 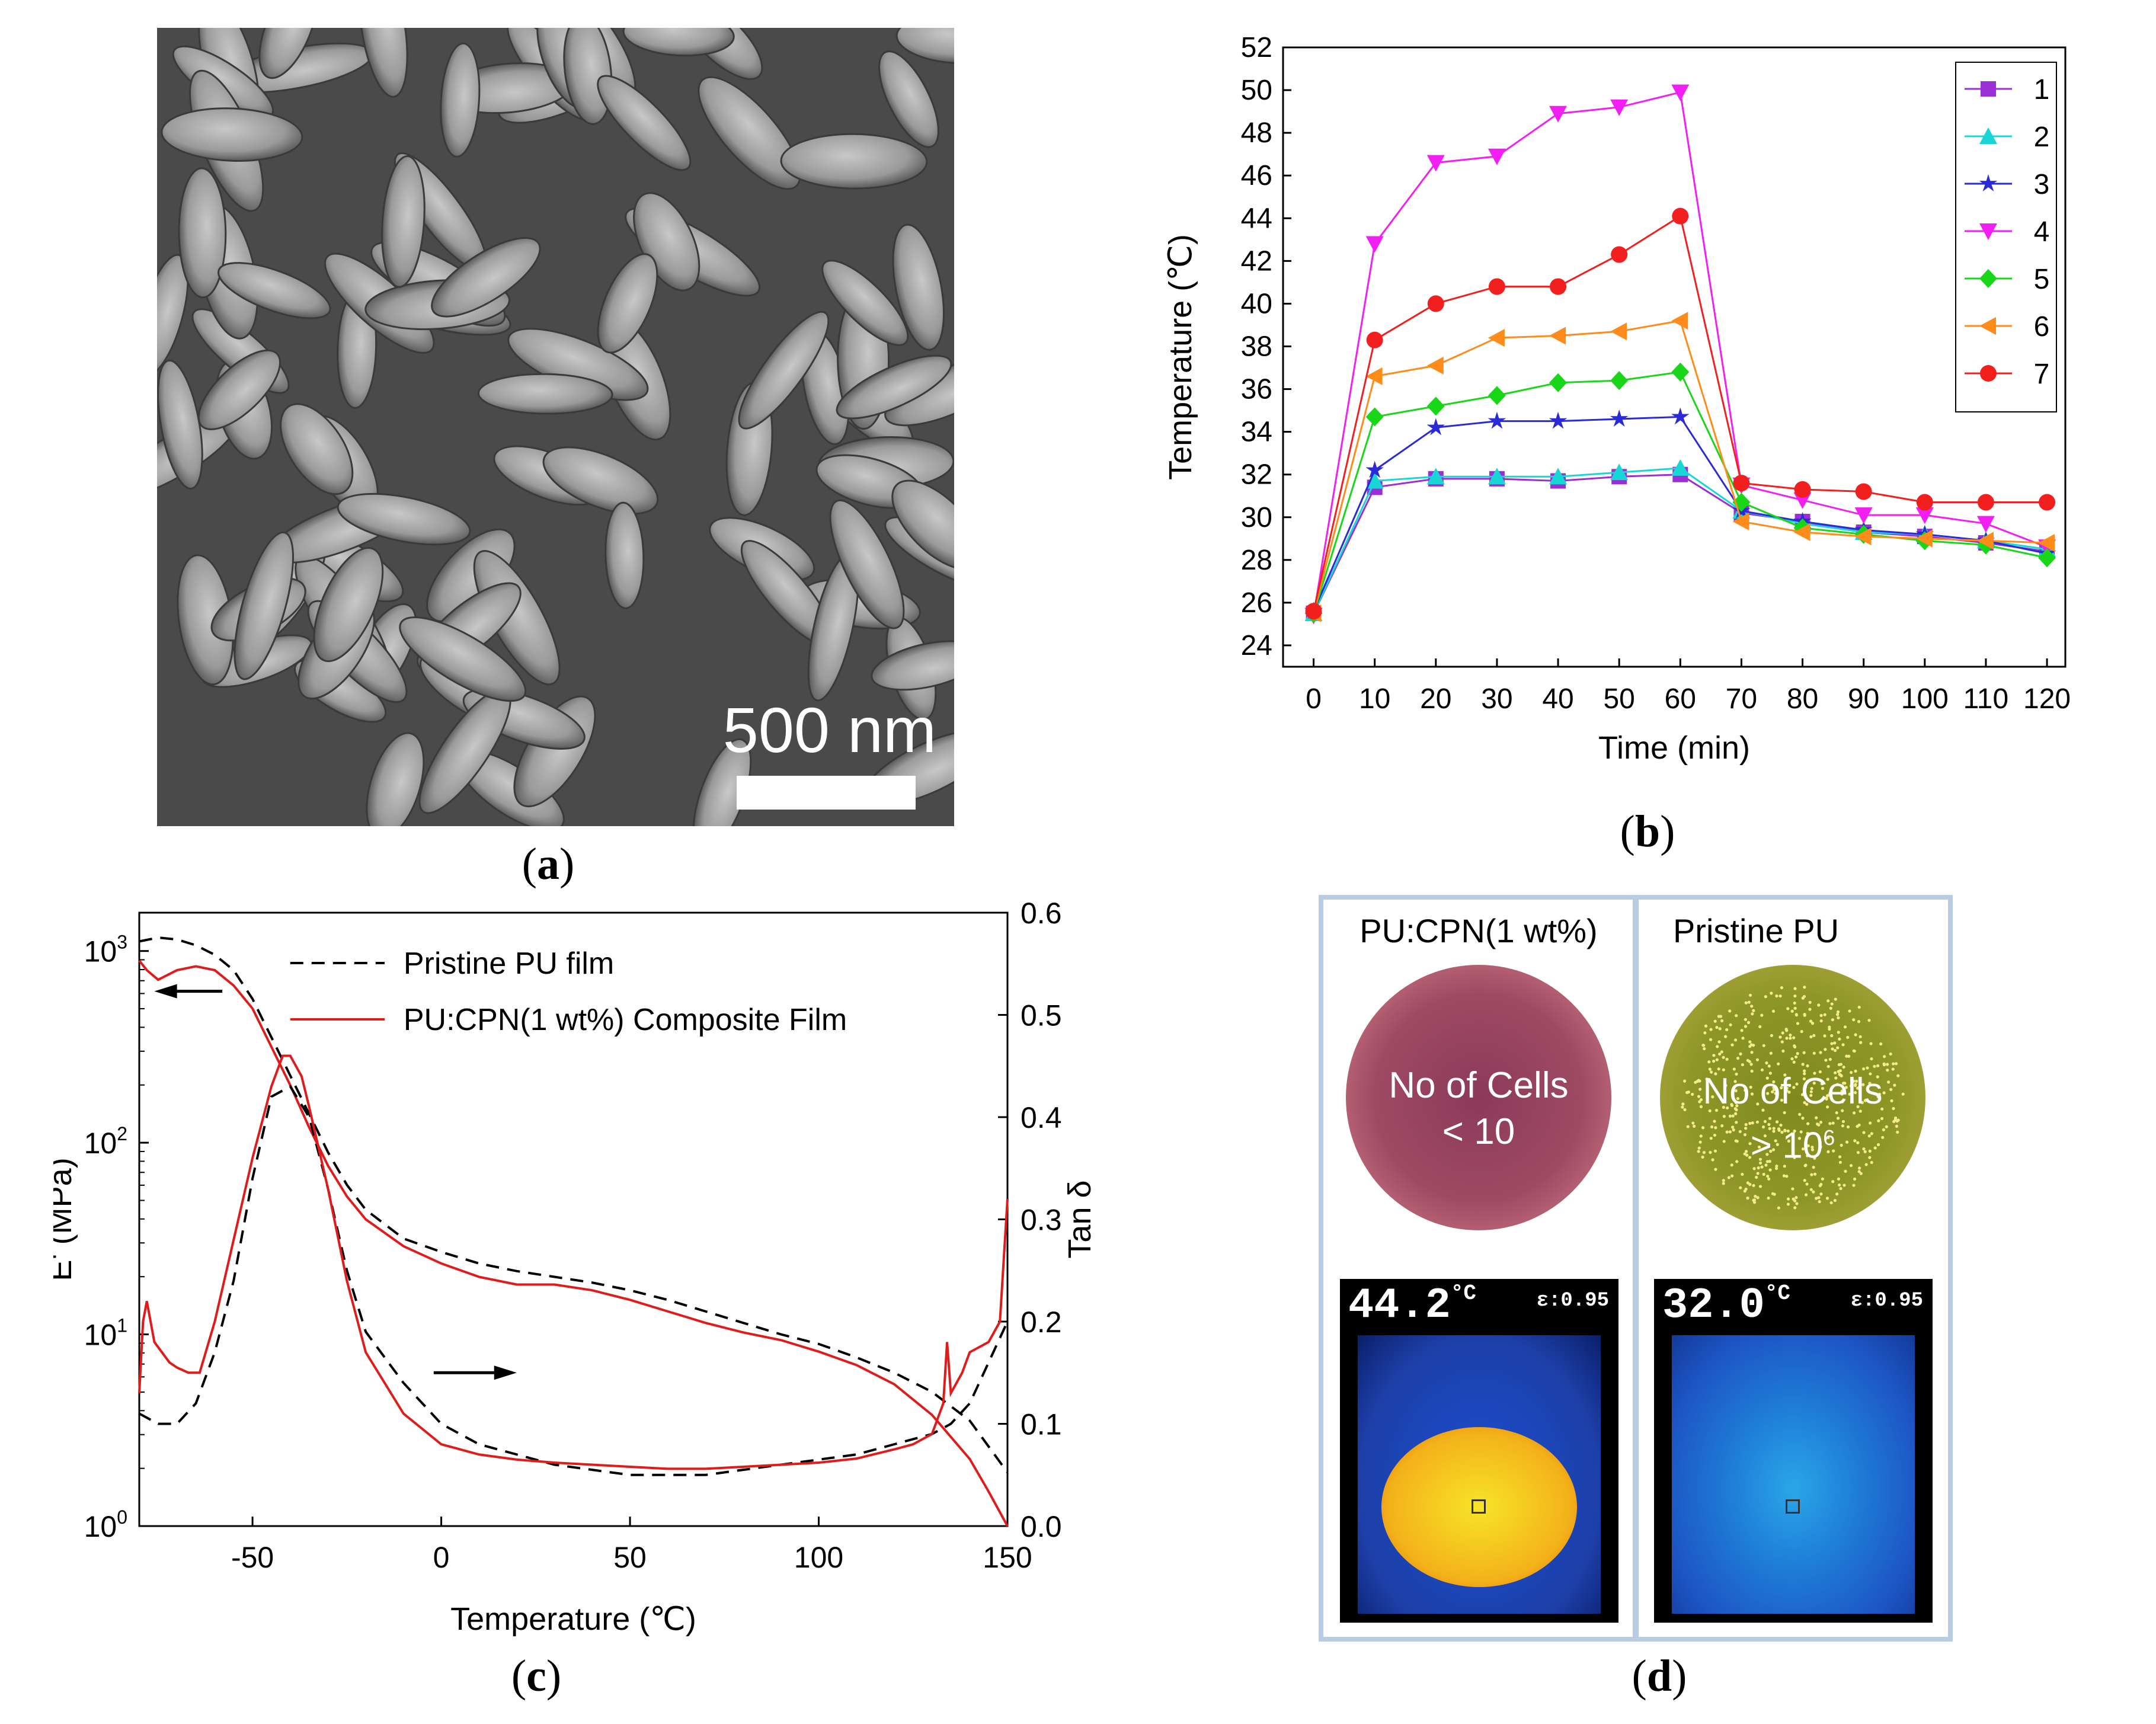 I want to click on y-tick-label-b: 30, so click(x=1257, y=517).